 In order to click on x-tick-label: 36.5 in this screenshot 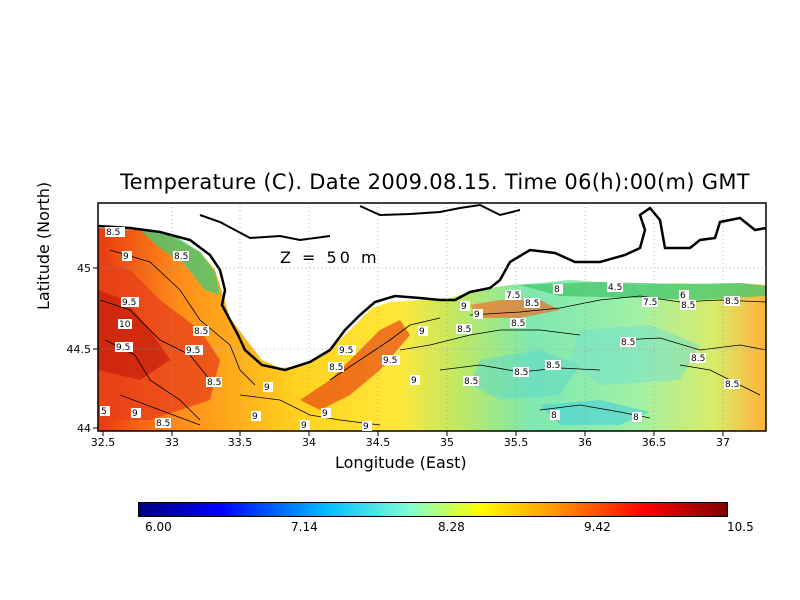, I will do `click(654, 442)`.